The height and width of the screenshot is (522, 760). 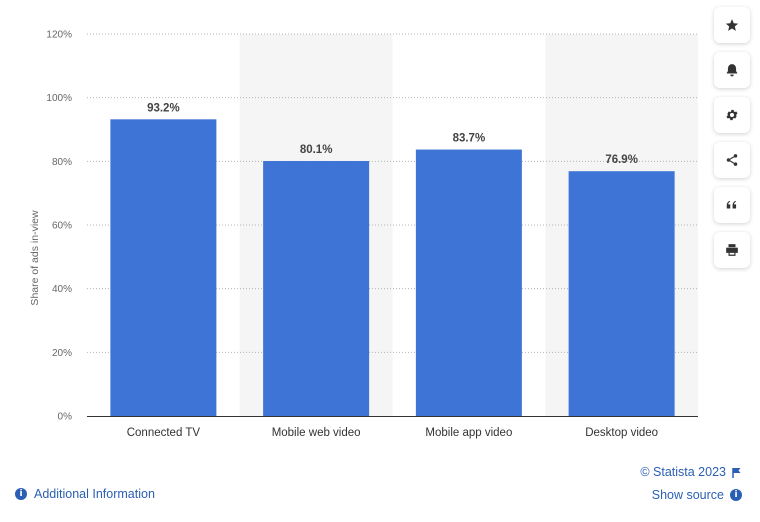 I want to click on print-button, so click(x=732, y=250).